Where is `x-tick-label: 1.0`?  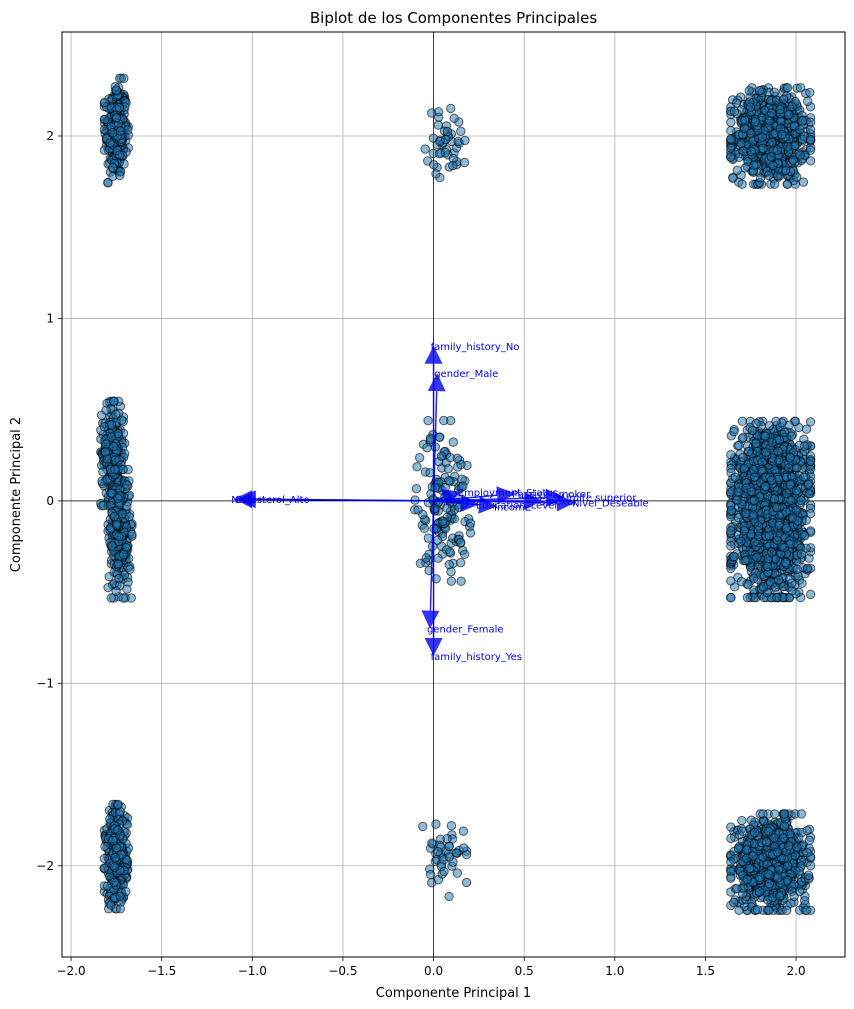 x-tick-label: 1.0 is located at coordinates (614, 971).